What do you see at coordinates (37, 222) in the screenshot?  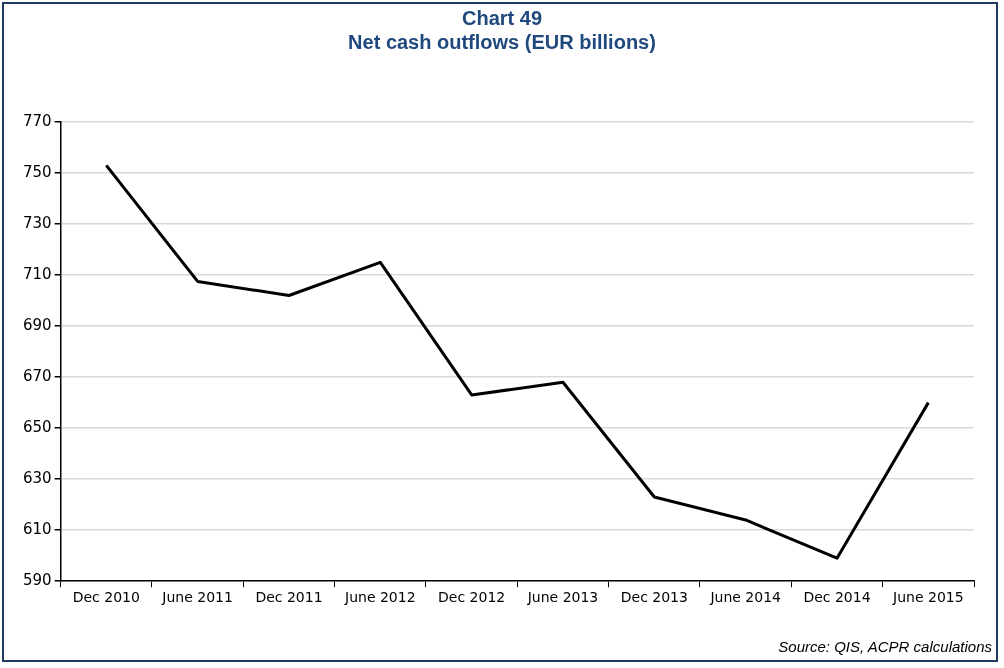 I see `y-tick-label: 730` at bounding box center [37, 222].